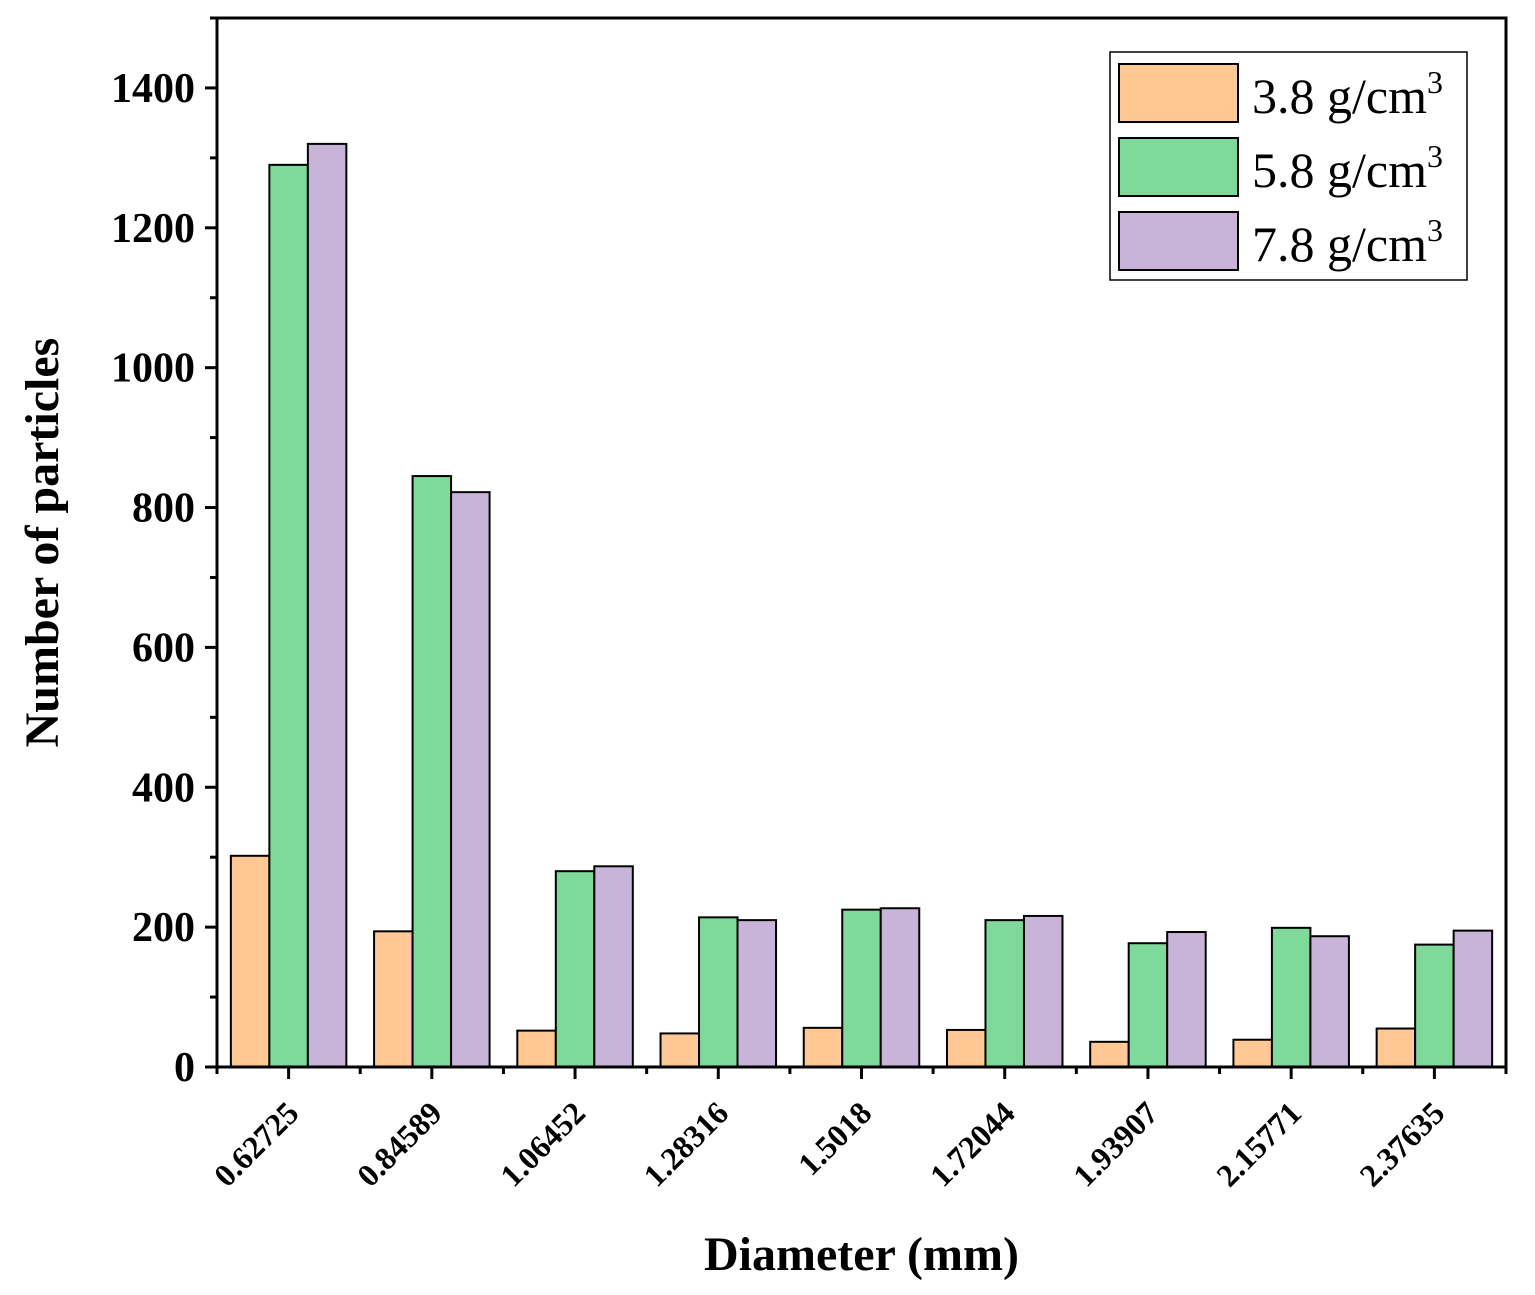  Describe the element at coordinates (835, 1138) in the screenshot. I see `x-tick-label: 1.5018` at that location.